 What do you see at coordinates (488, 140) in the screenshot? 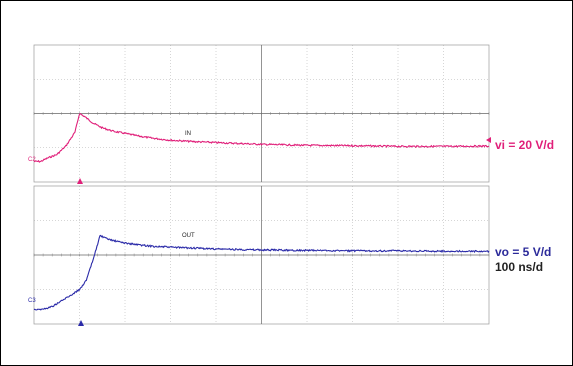
I see `level-marker-top-icon` at bounding box center [488, 140].